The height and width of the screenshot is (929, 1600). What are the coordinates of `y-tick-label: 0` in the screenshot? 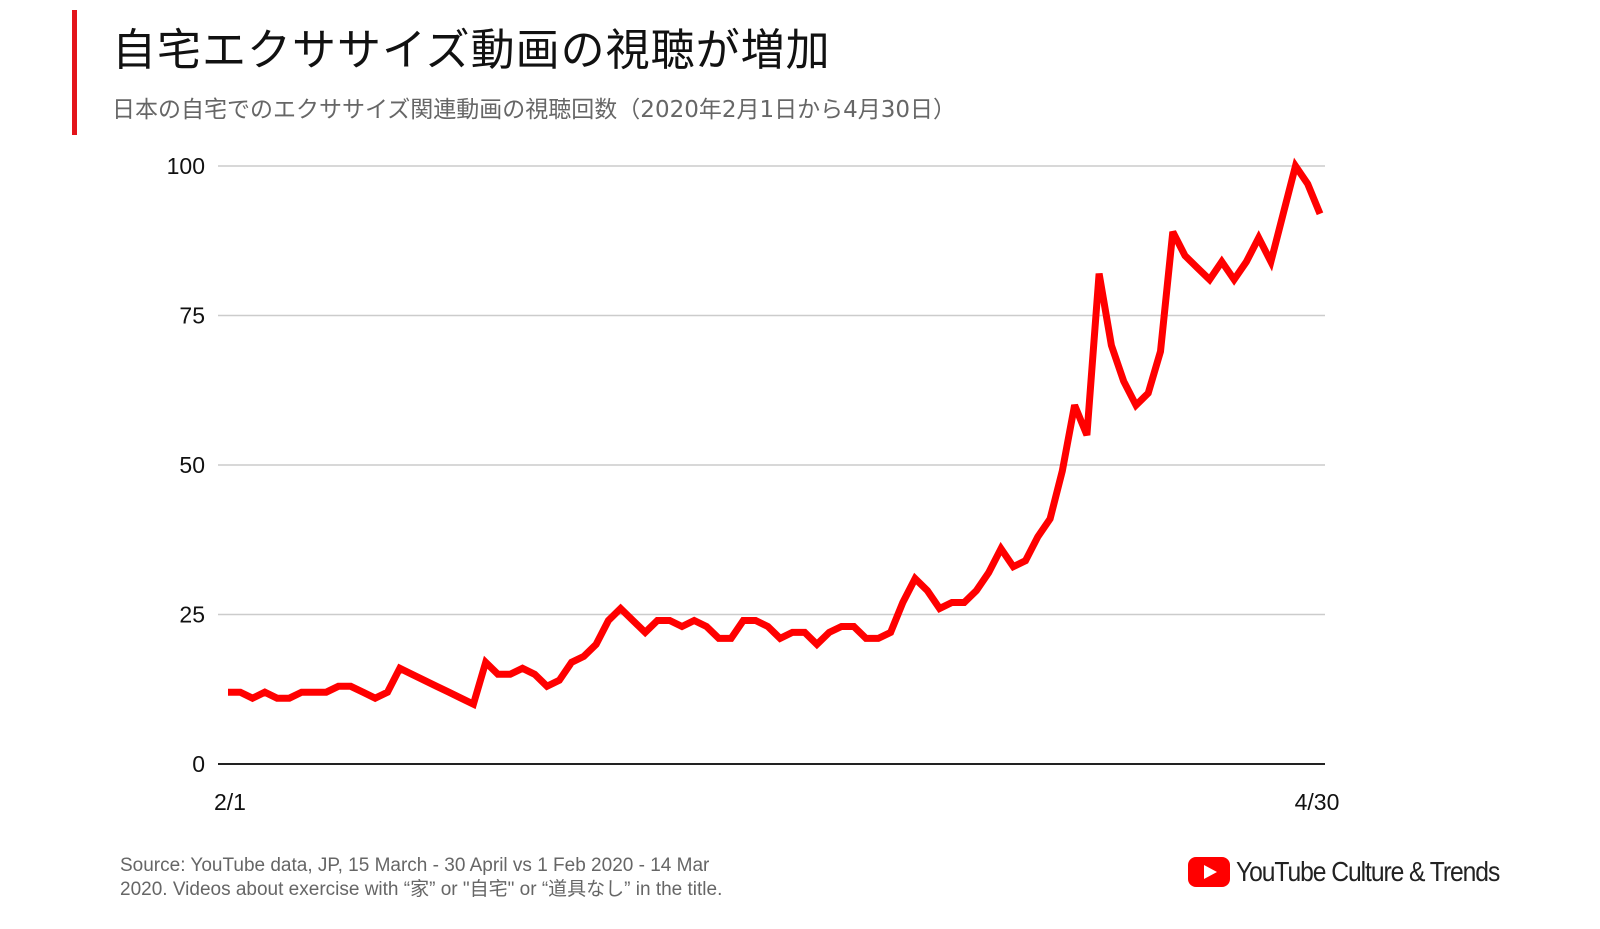 It's located at (198, 764).